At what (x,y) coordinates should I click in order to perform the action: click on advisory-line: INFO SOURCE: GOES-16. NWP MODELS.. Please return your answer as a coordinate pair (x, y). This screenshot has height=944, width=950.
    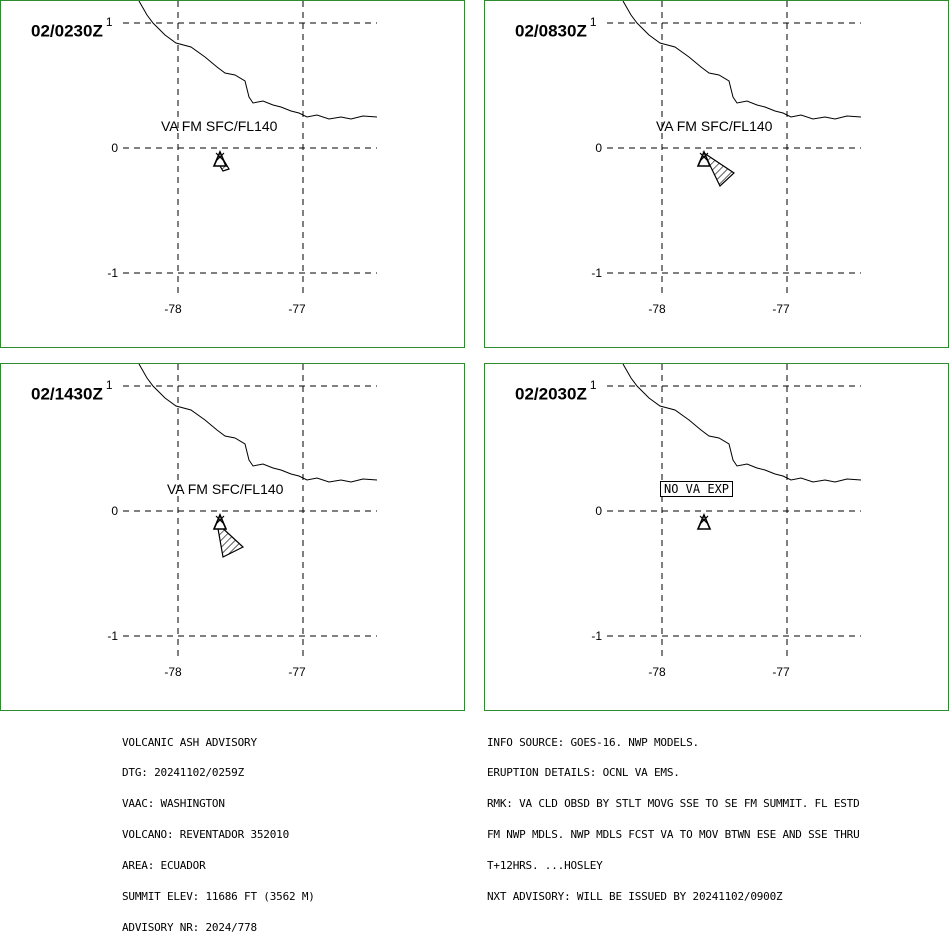
    Looking at the image, I should click on (593, 742).